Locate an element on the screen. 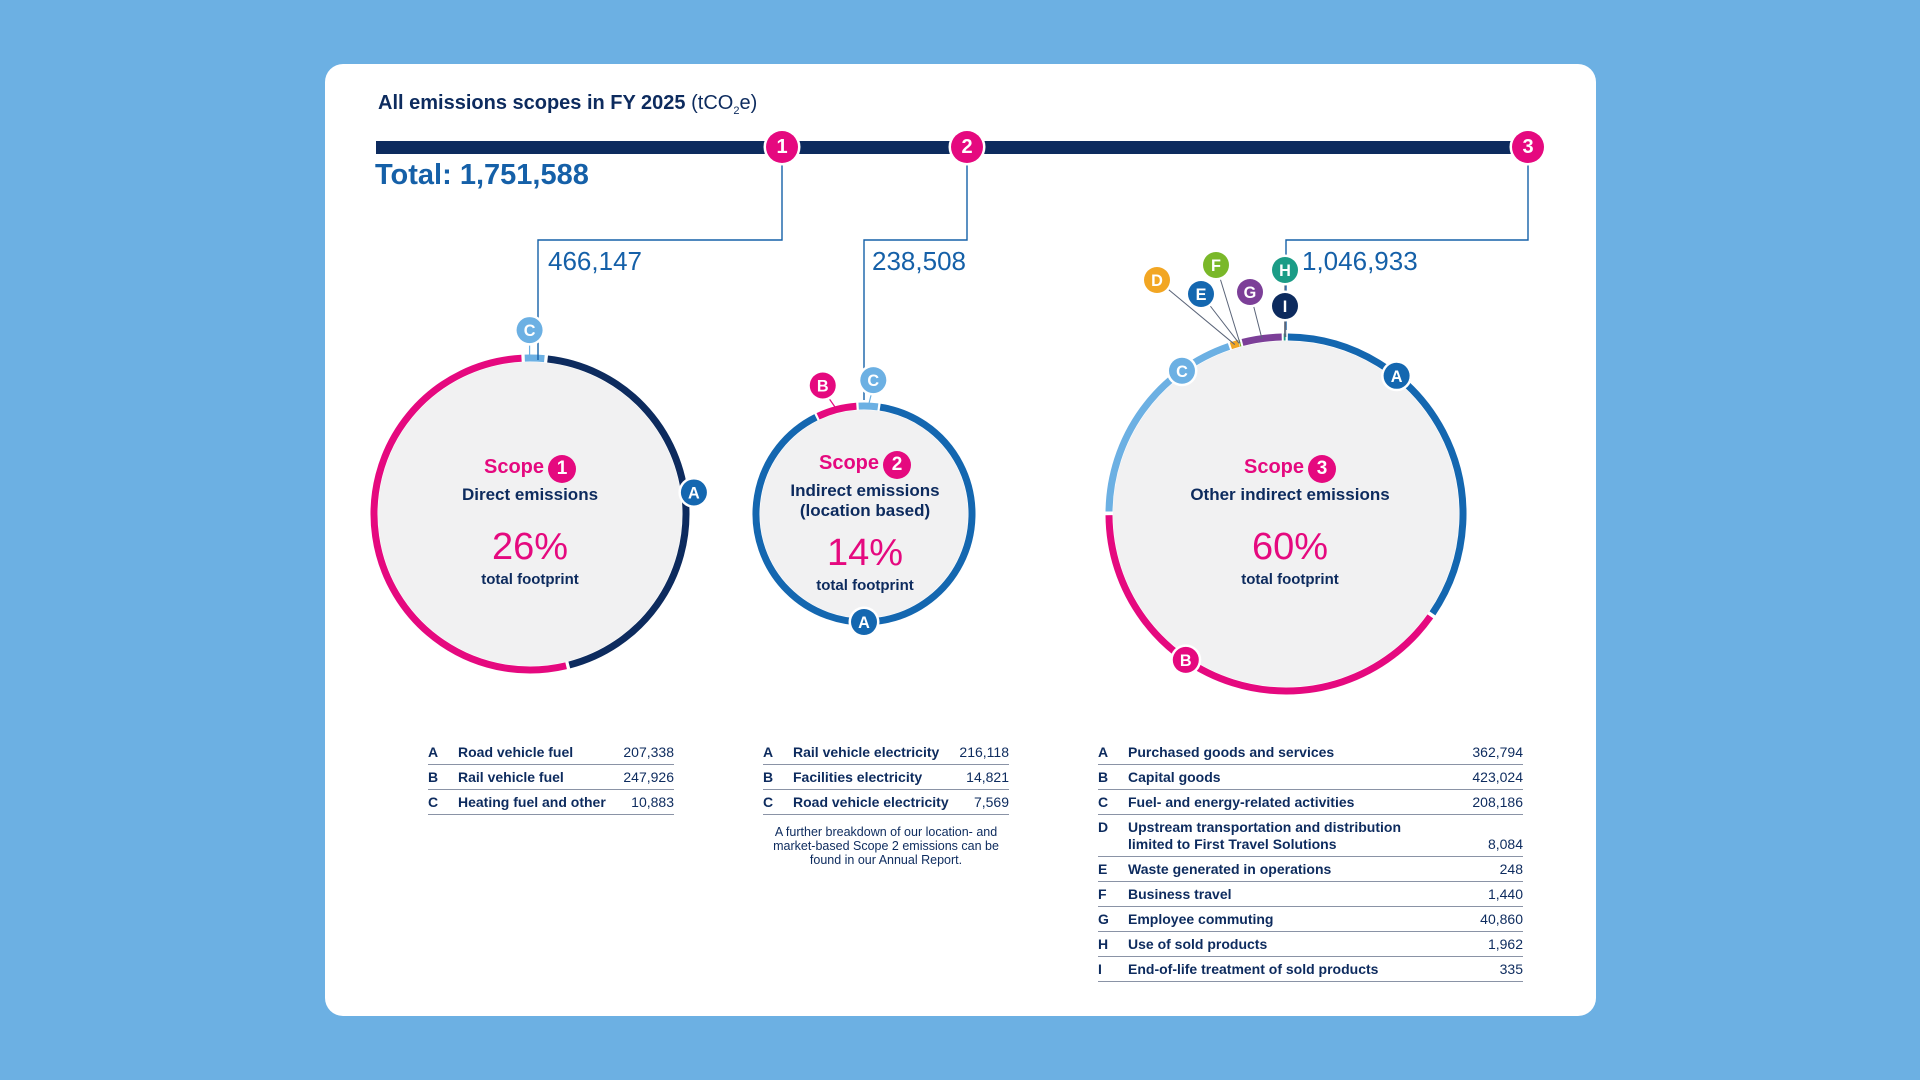 This screenshot has width=1920, height=1080. scope-2-number-badge: 2 is located at coordinates (897, 465).